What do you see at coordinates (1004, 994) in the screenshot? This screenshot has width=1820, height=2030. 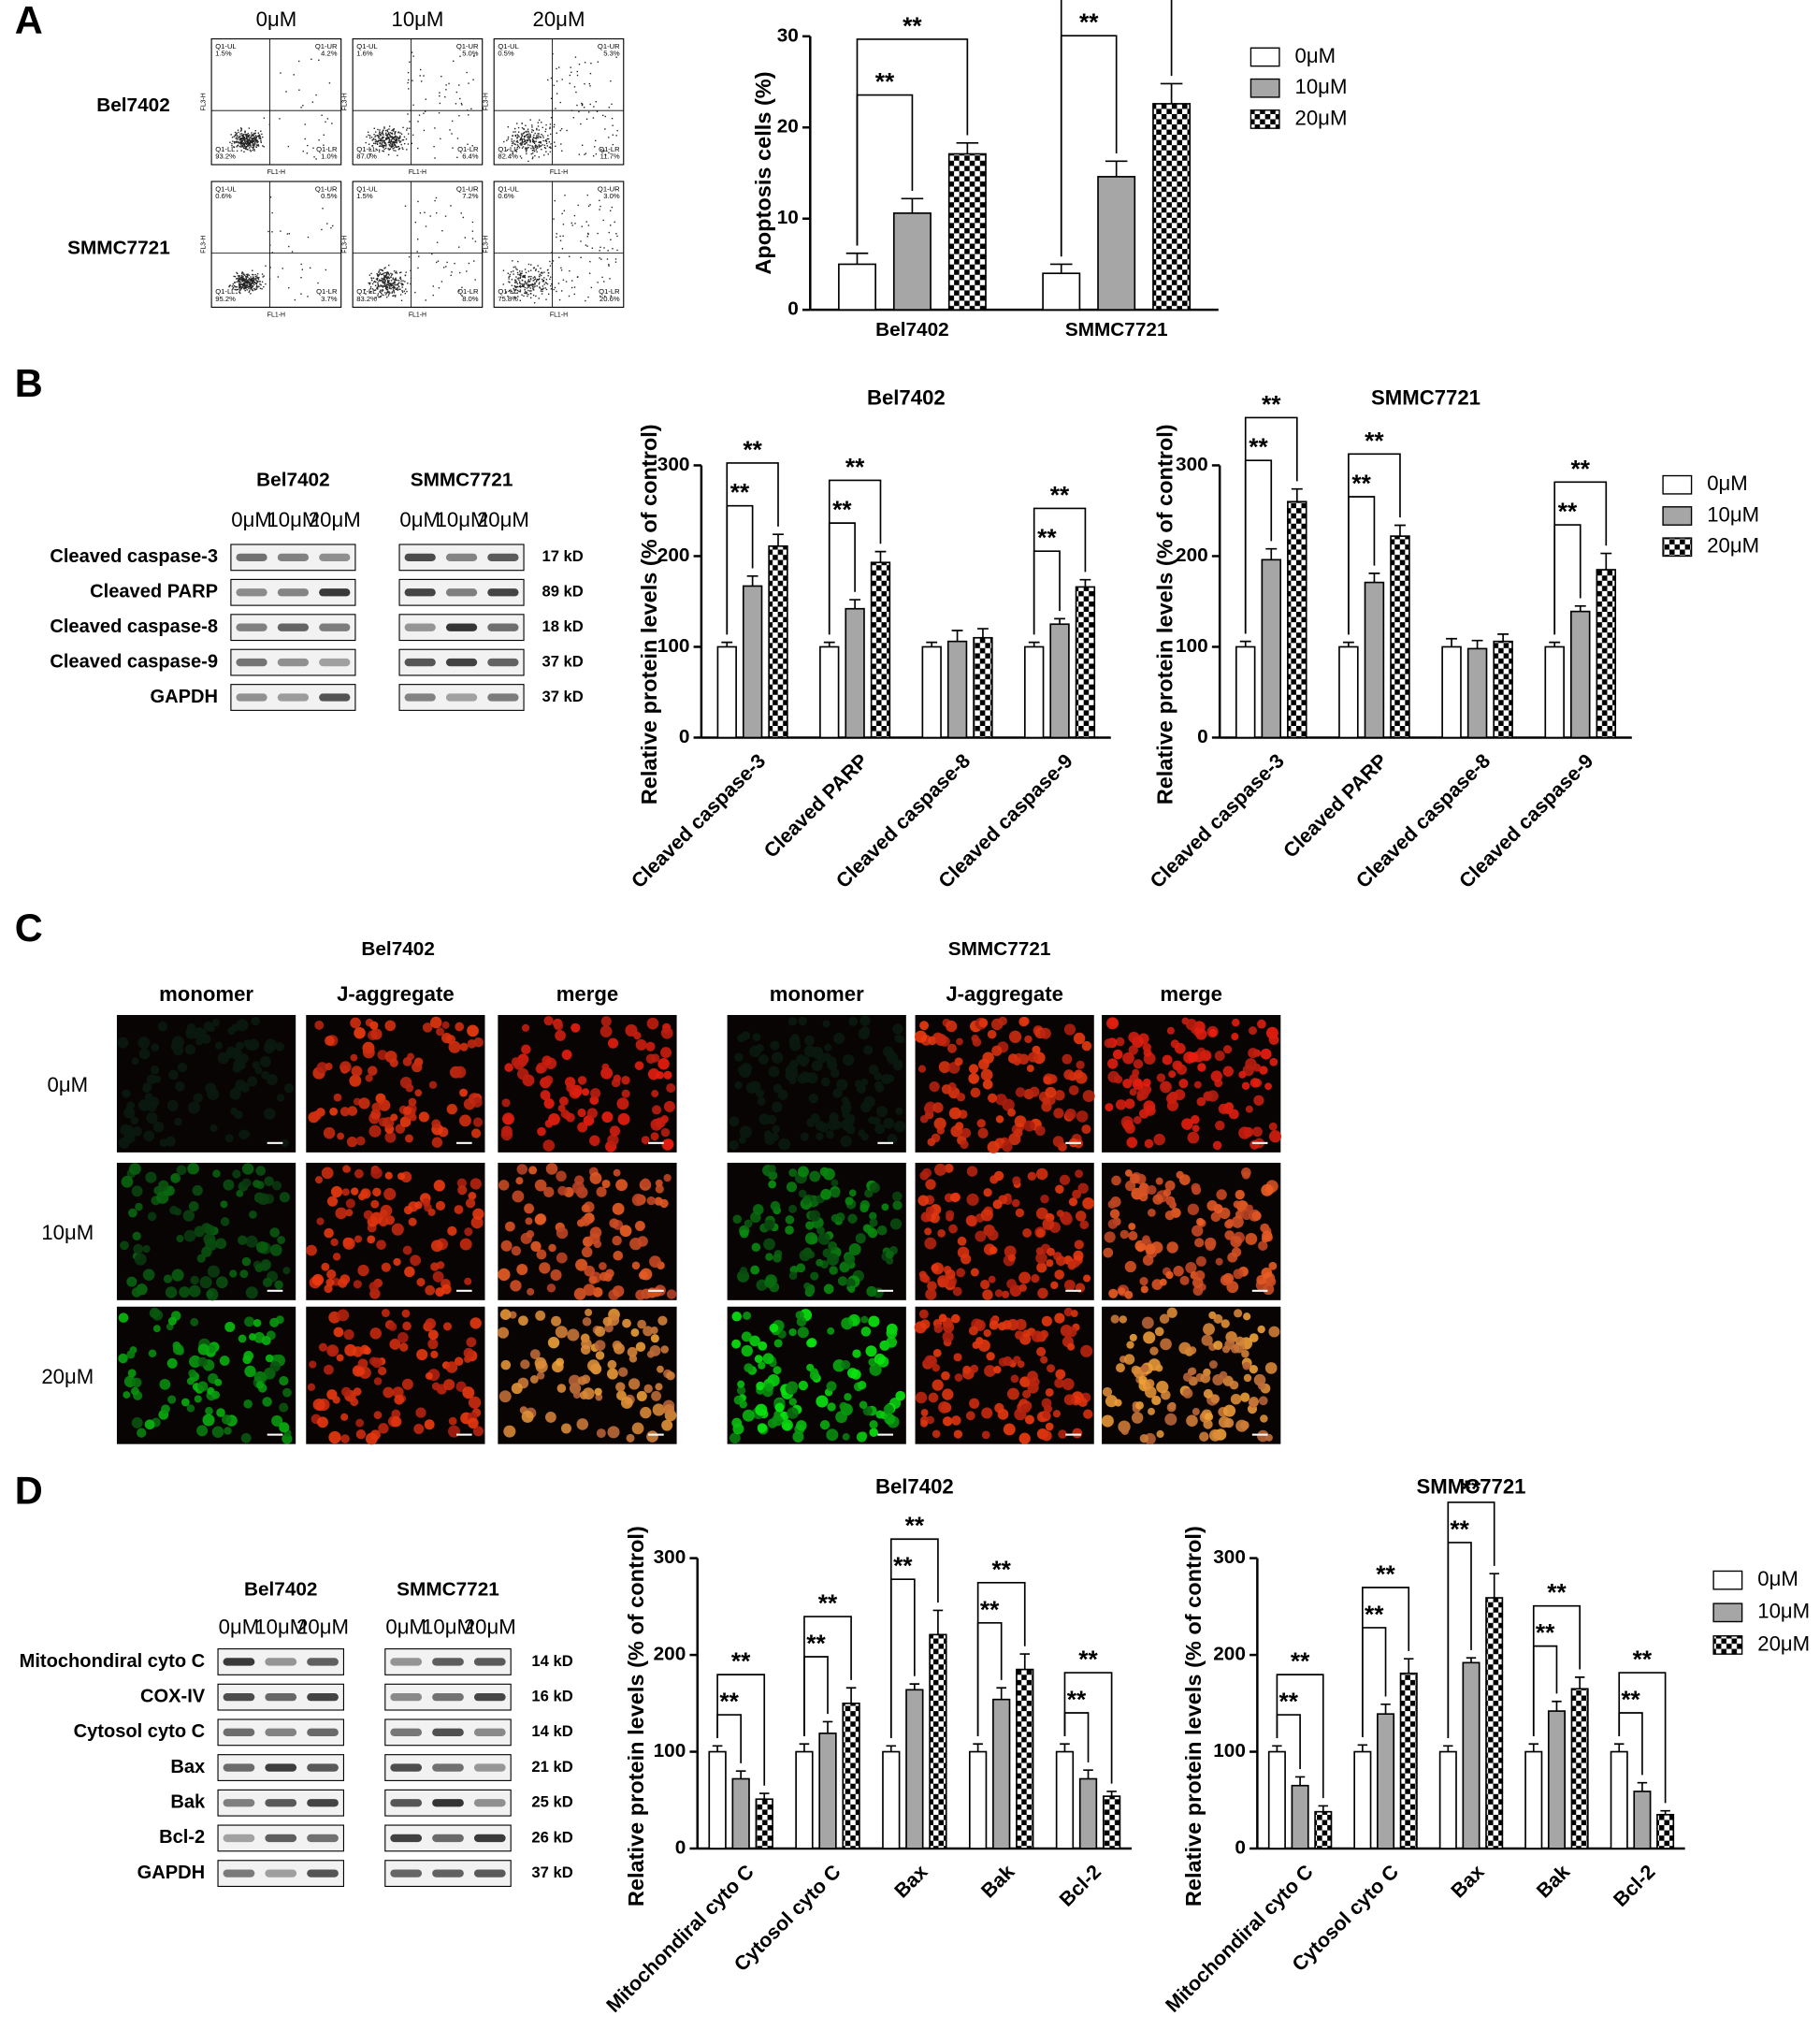 I see `channel-label: J-aggregate` at bounding box center [1004, 994].